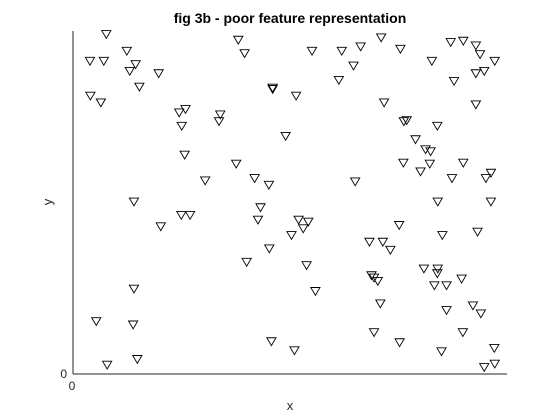 The image size is (560, 420). I want to click on x-axis-label: x, so click(290, 405).